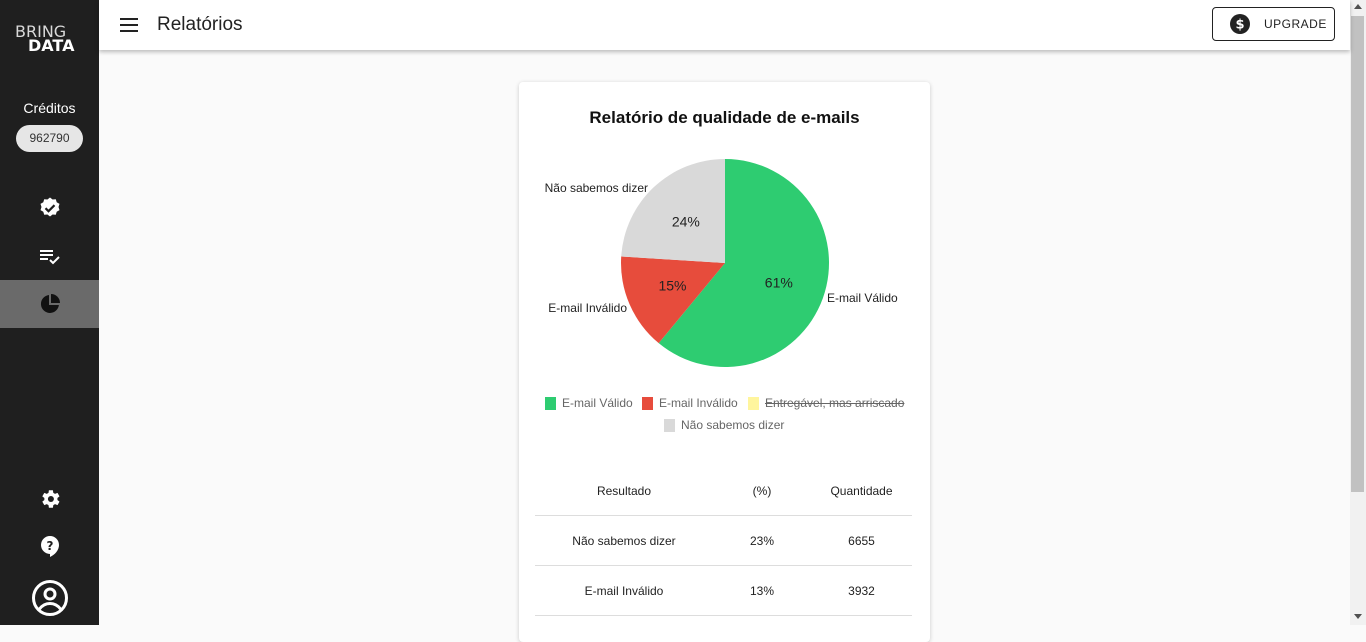 The image size is (1366, 642). I want to click on upgrade-label: UPGRADE, so click(1295, 24).